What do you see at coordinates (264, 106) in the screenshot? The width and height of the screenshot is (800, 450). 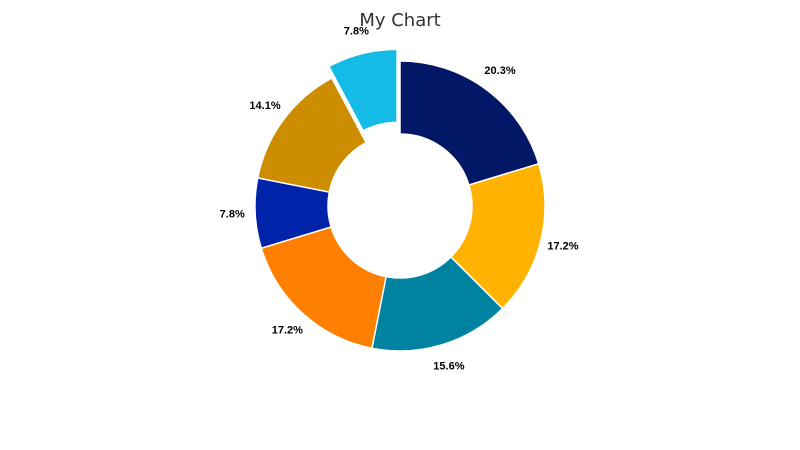 I see `slice-label-6: 14.1%` at bounding box center [264, 106].